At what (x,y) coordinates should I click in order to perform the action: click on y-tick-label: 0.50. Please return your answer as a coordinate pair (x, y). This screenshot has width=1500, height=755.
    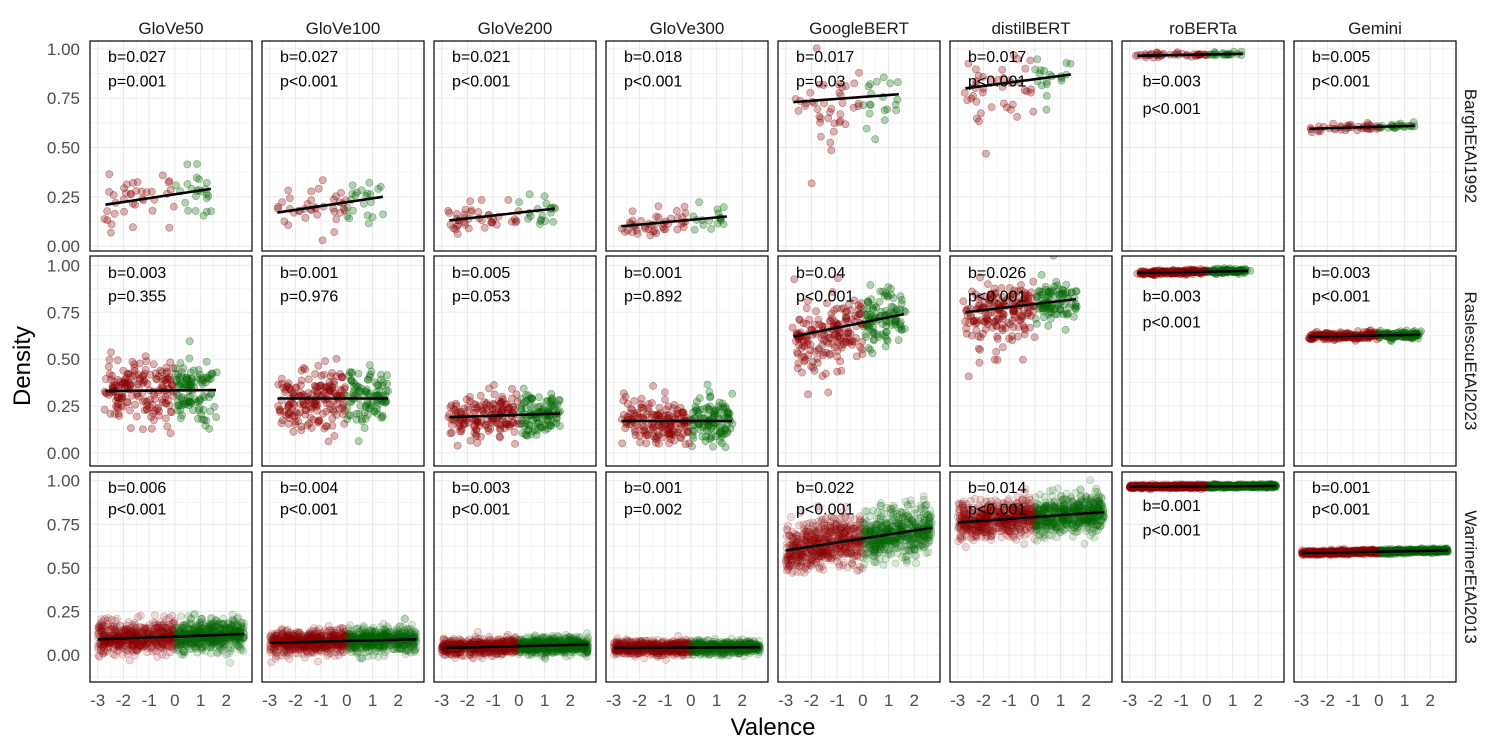
    Looking at the image, I should click on (63, 568).